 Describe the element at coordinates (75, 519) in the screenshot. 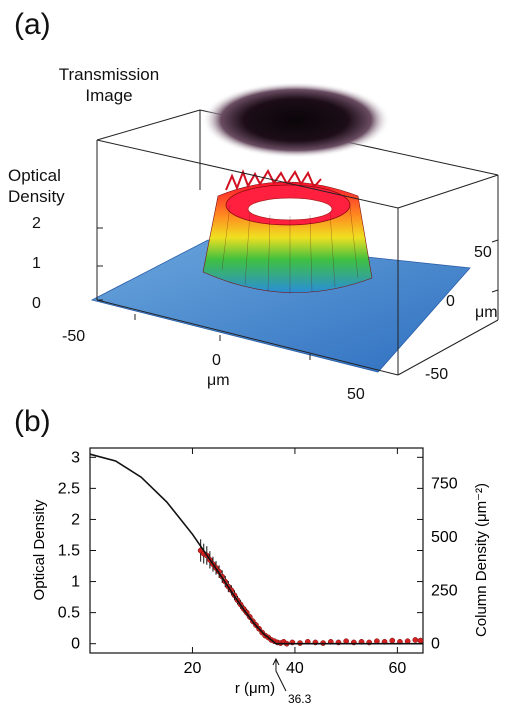

I see `y-tick-label: 2` at that location.